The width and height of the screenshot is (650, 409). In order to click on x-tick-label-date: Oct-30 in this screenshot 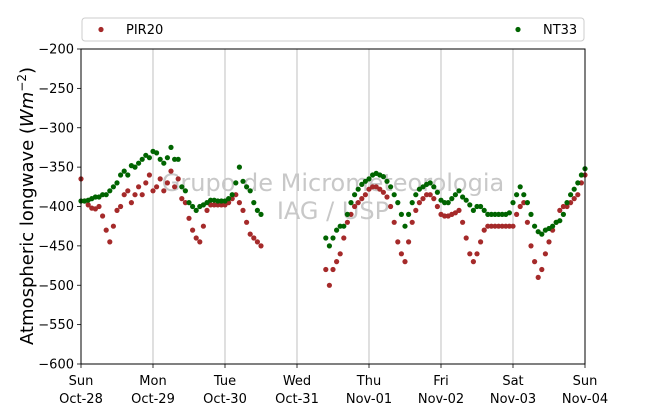, I will do `click(225, 399)`.